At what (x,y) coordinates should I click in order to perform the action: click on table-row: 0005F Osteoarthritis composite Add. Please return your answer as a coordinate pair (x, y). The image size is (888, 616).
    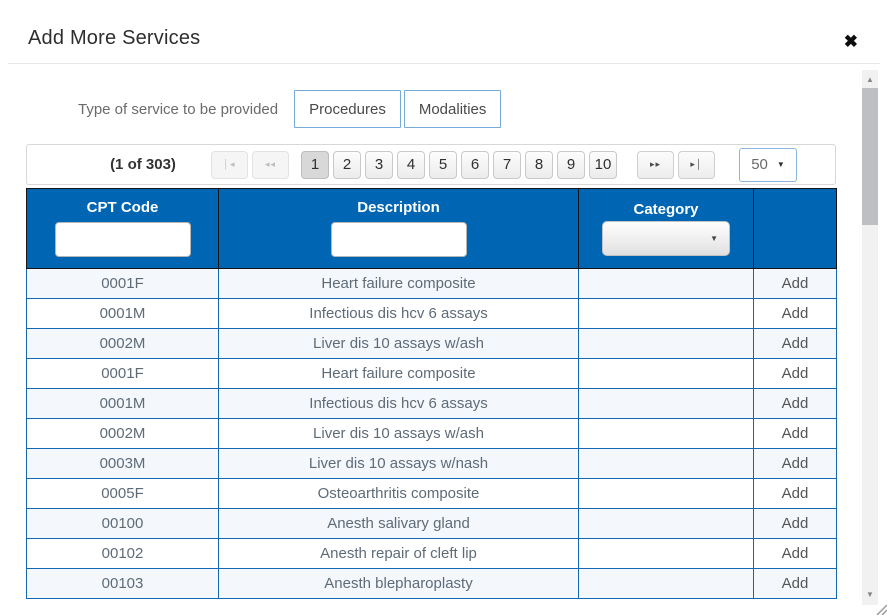
    Looking at the image, I should click on (431, 493).